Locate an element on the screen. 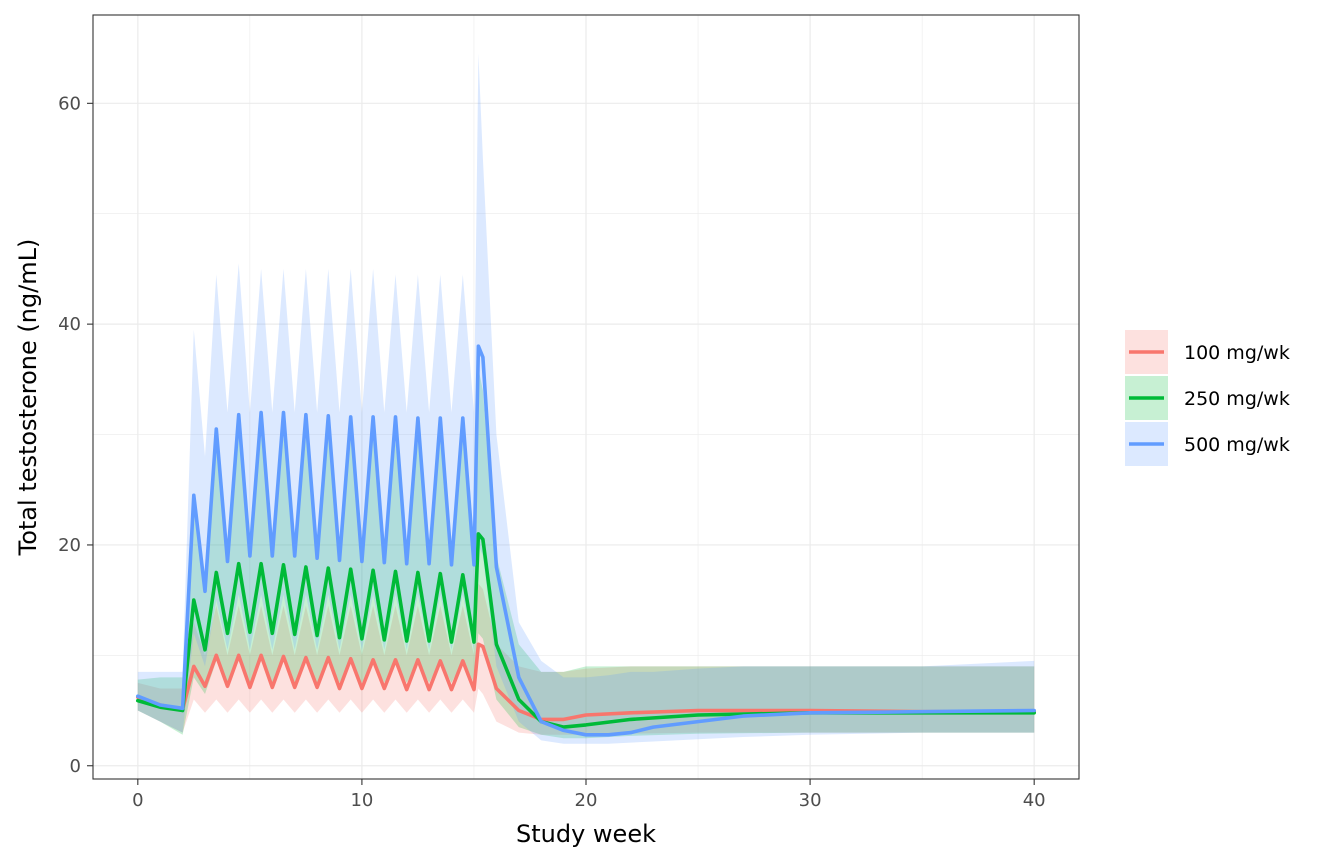 This screenshot has height=864, width=1344. x-tick-label: 30 is located at coordinates (810, 800).